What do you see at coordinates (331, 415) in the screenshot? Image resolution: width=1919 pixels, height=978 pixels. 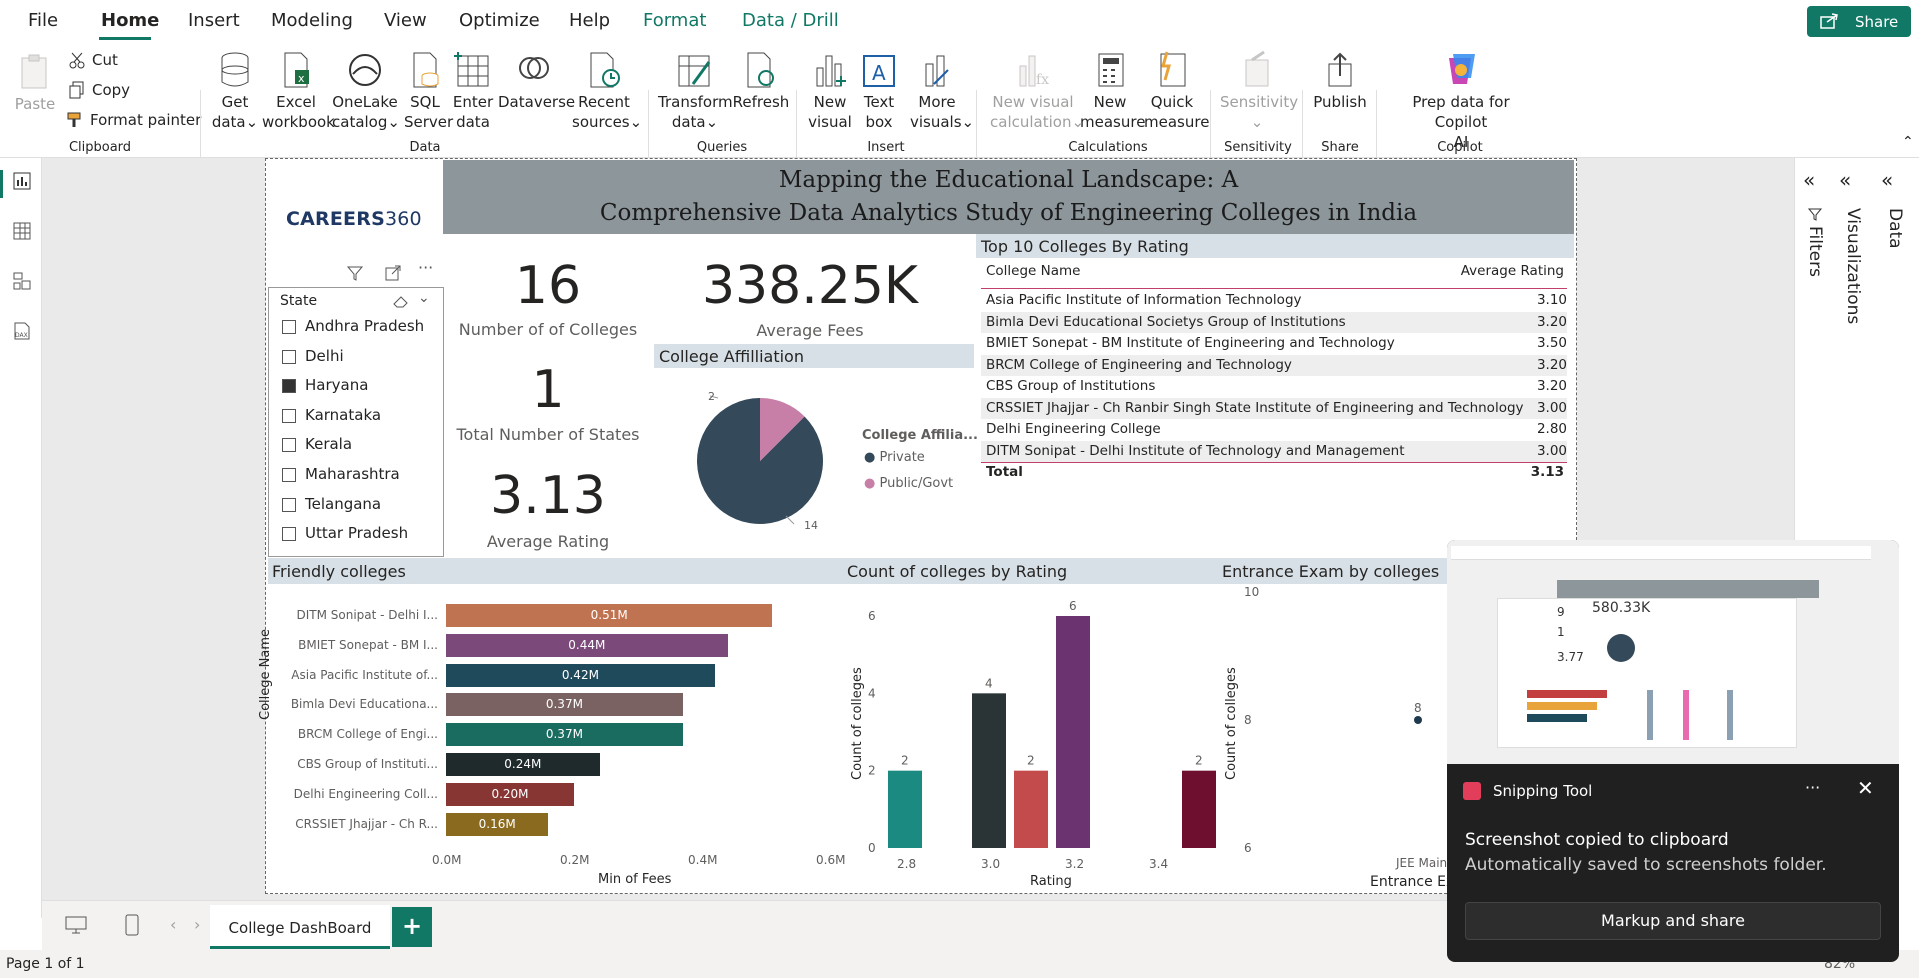 I see `slicer-item: Karnataka` at bounding box center [331, 415].